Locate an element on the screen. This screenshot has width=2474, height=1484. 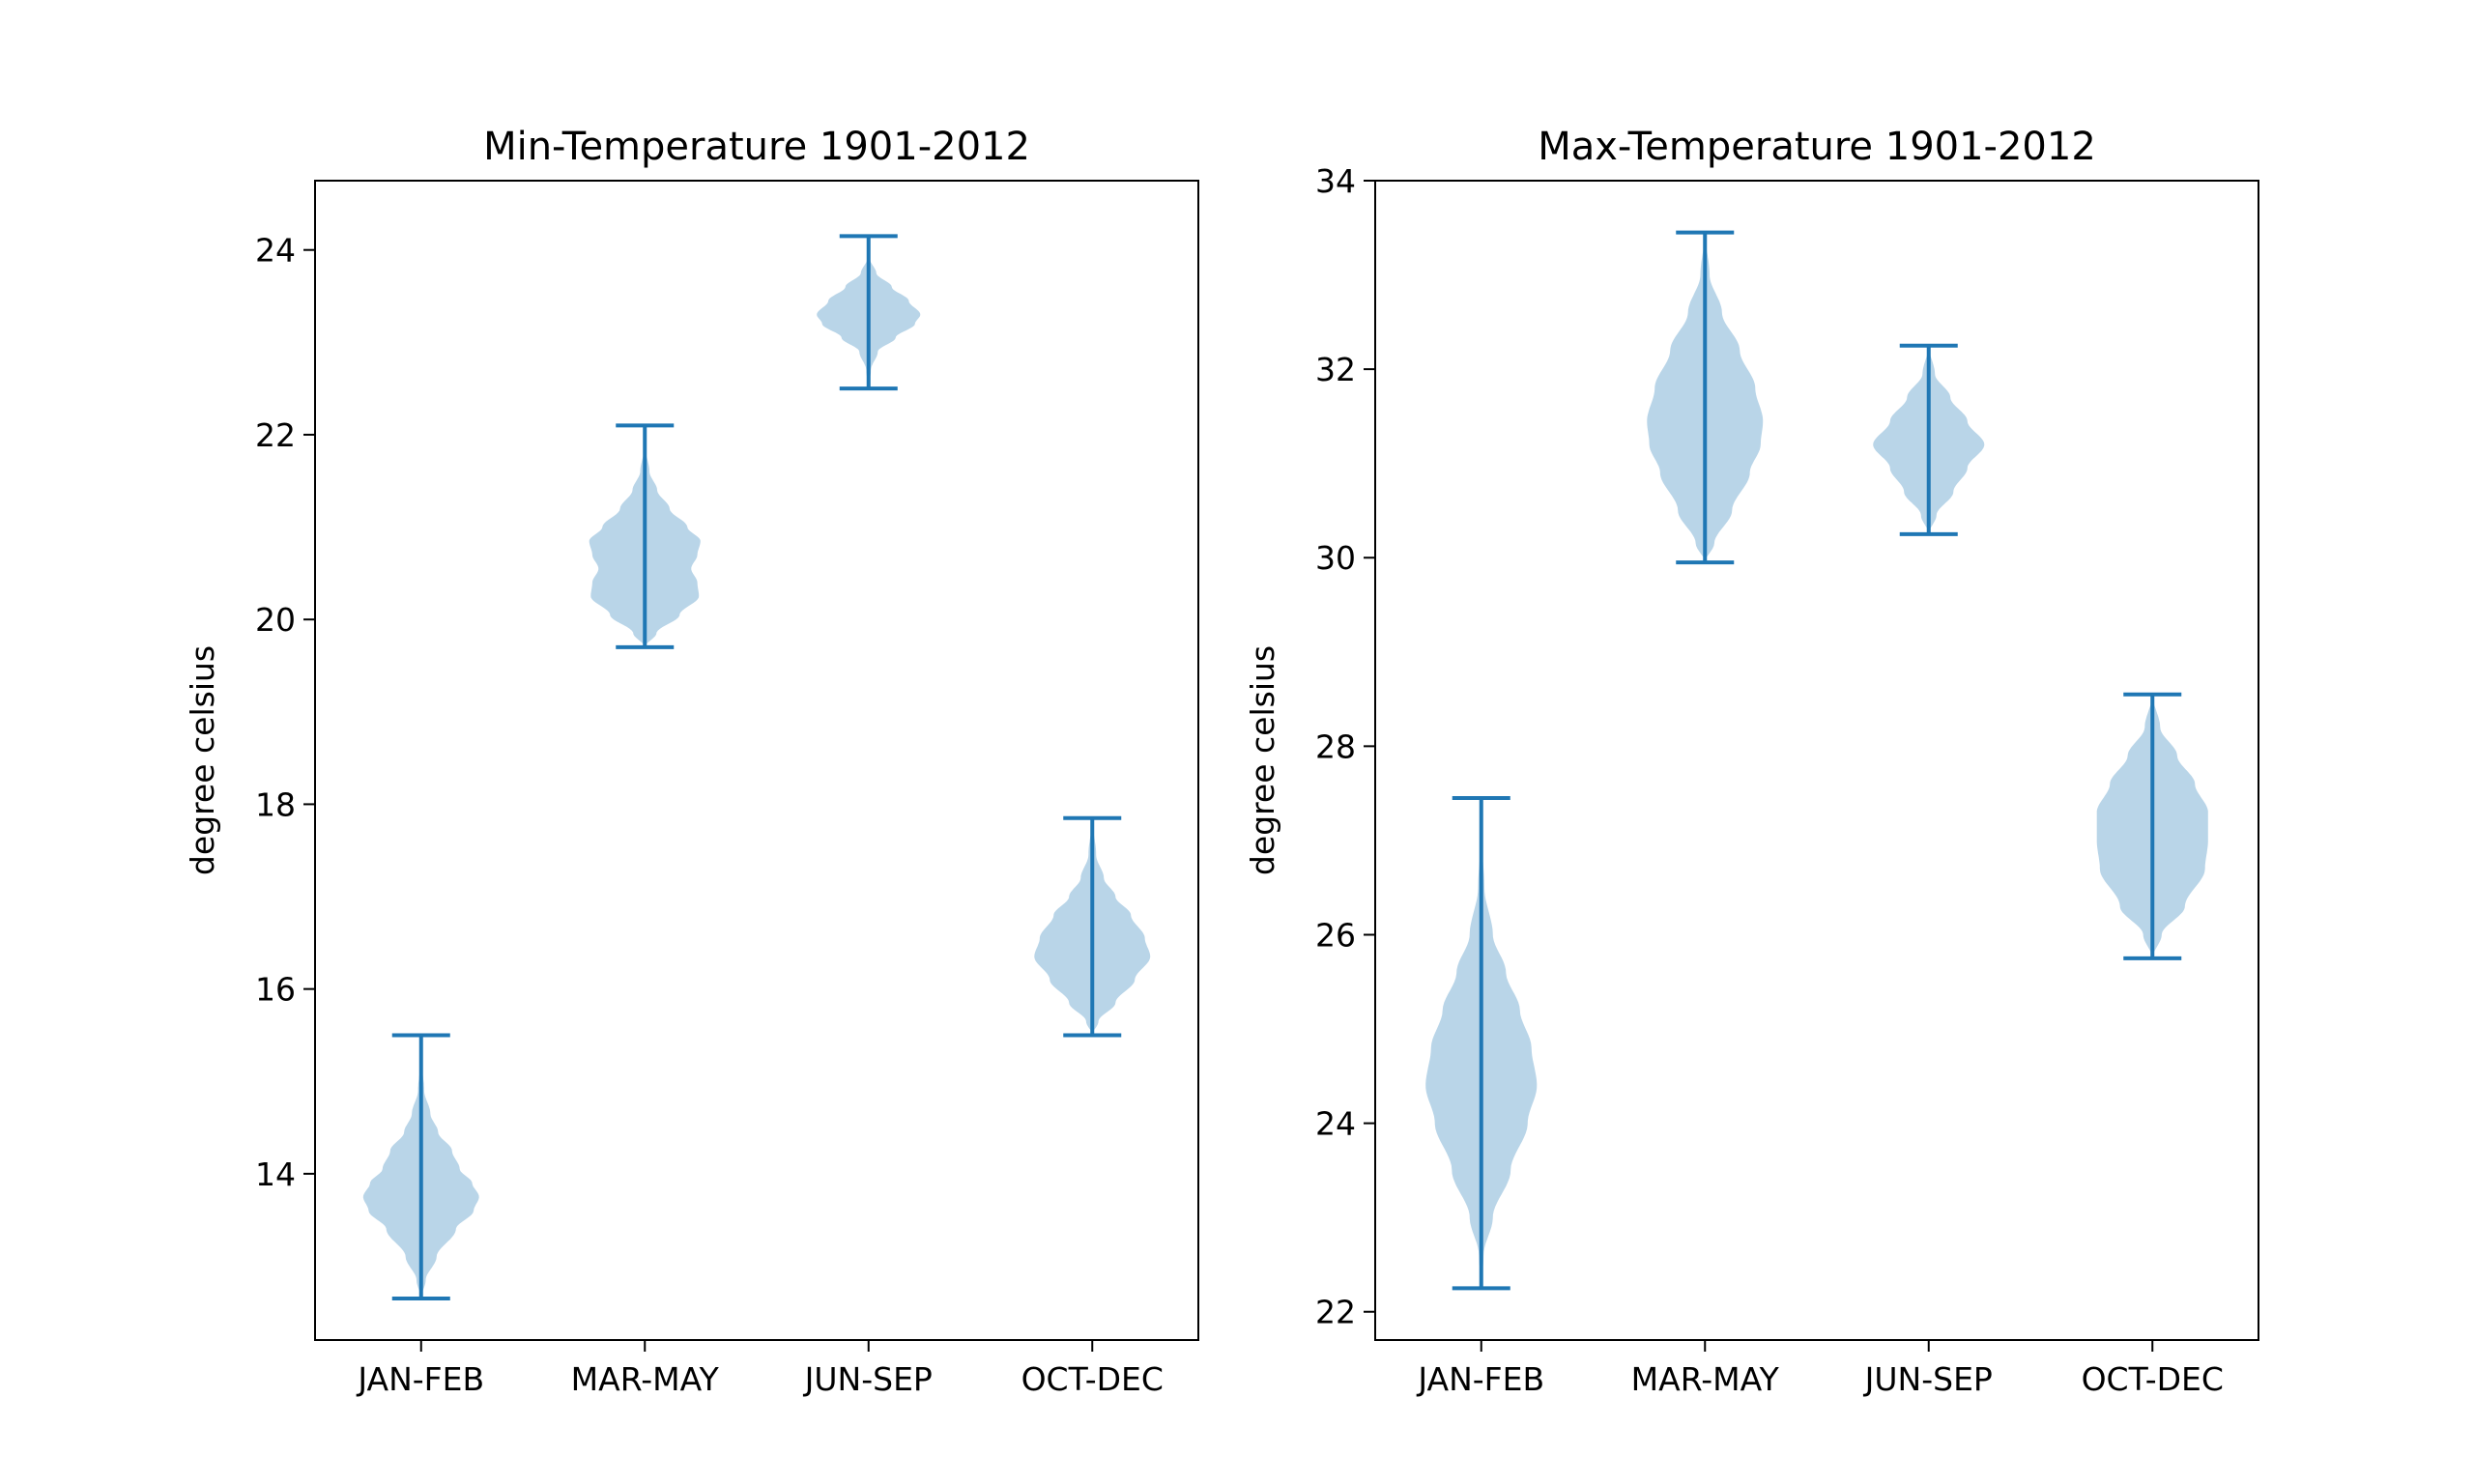
y-tick-label: 32 is located at coordinates (1336, 370).